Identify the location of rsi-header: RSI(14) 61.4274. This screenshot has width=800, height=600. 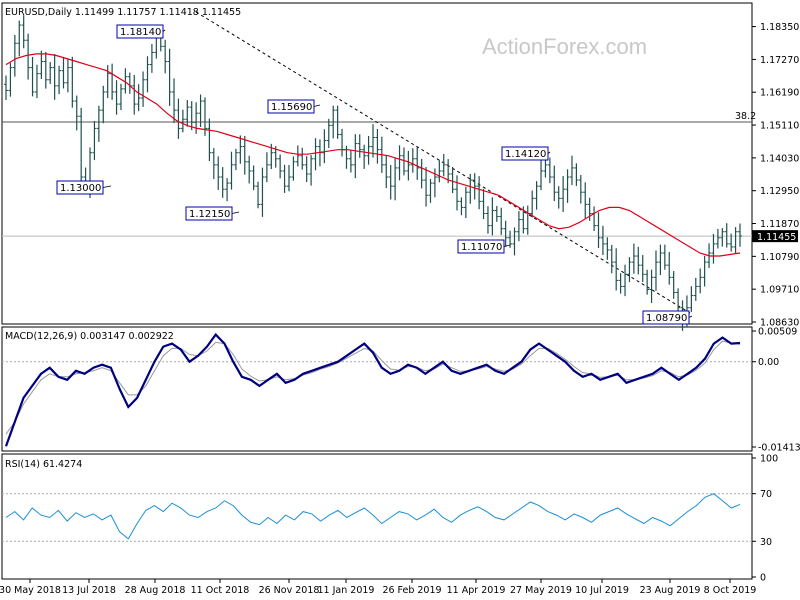
(43, 464).